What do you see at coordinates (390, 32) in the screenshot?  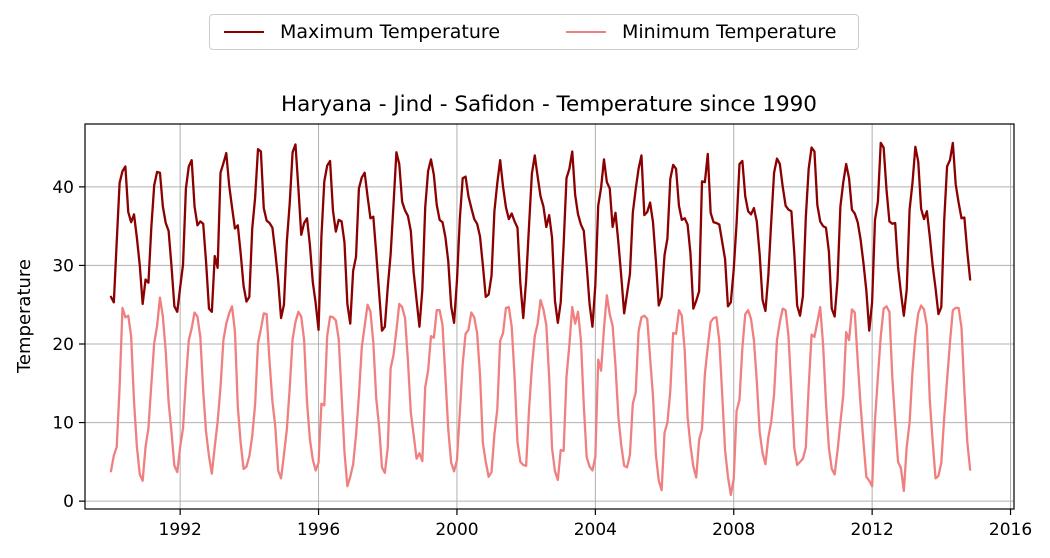 I see `legend-label-max: Maximum Temperature` at bounding box center [390, 32].